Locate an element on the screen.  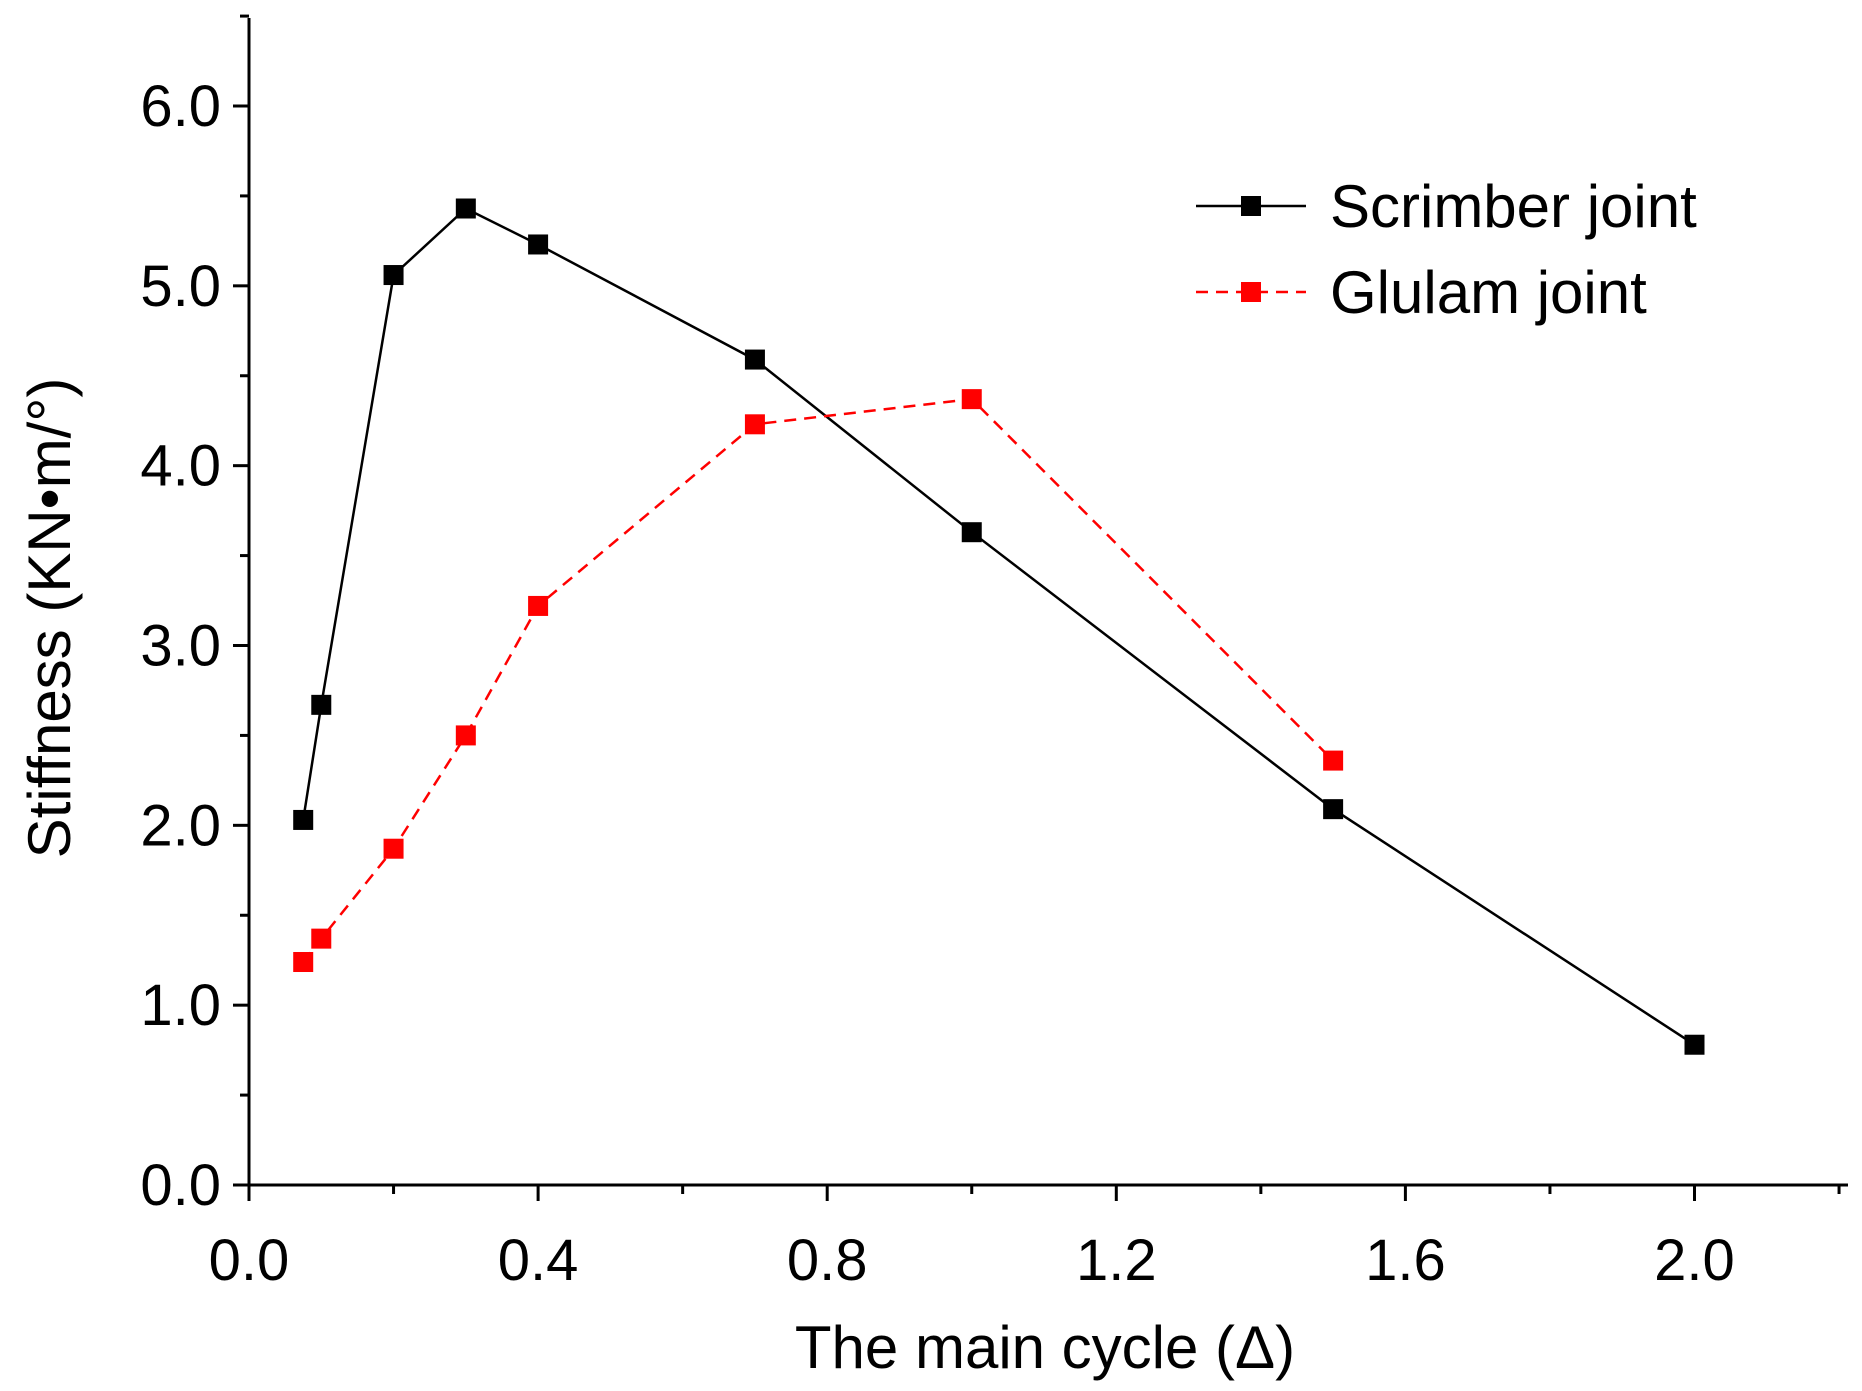
x-axis-title: The main cycle (Δ) is located at coordinates (1045, 1347).